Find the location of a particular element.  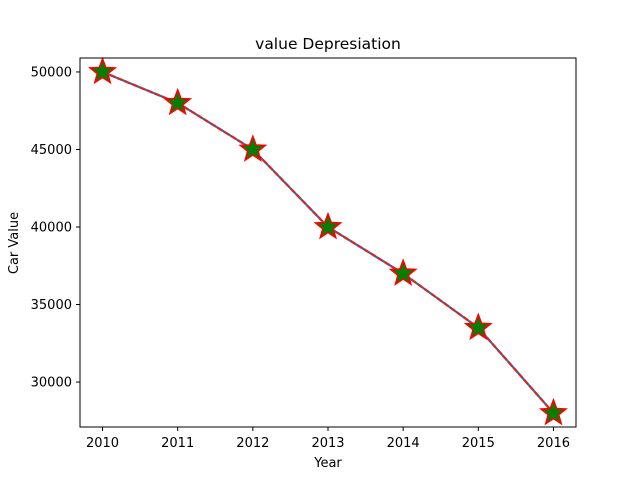

x-tick-label: 2010 is located at coordinates (102, 443).